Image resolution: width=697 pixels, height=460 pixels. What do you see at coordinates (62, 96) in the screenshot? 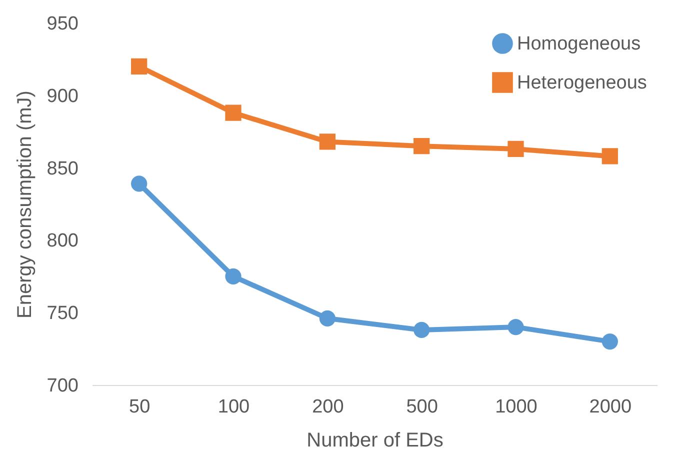
I see `y-tick-label: 900` at bounding box center [62, 96].